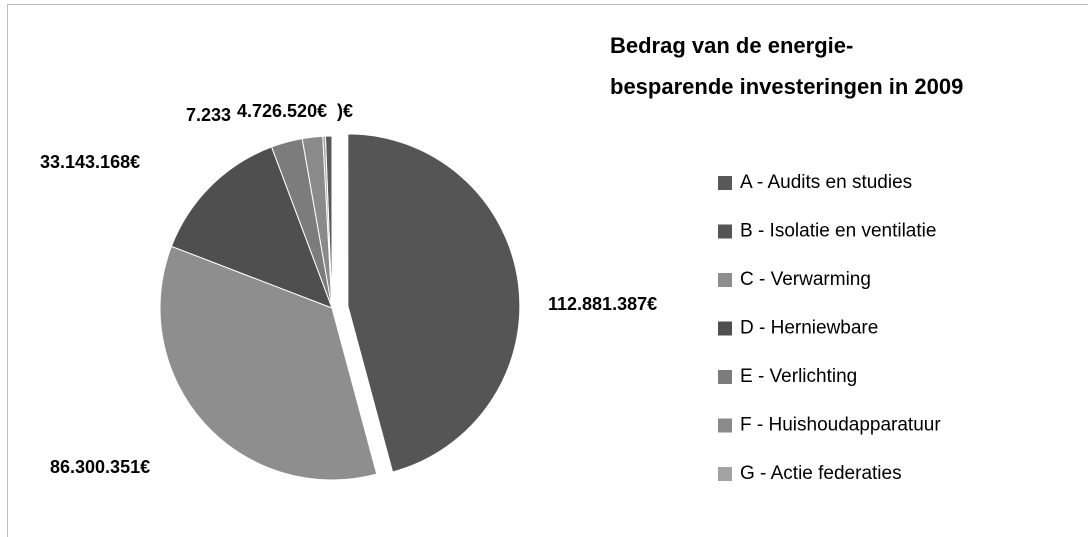 This screenshot has height=537, width=1088. I want to click on chart-title: besparende investeringen in 2009, so click(786, 86).